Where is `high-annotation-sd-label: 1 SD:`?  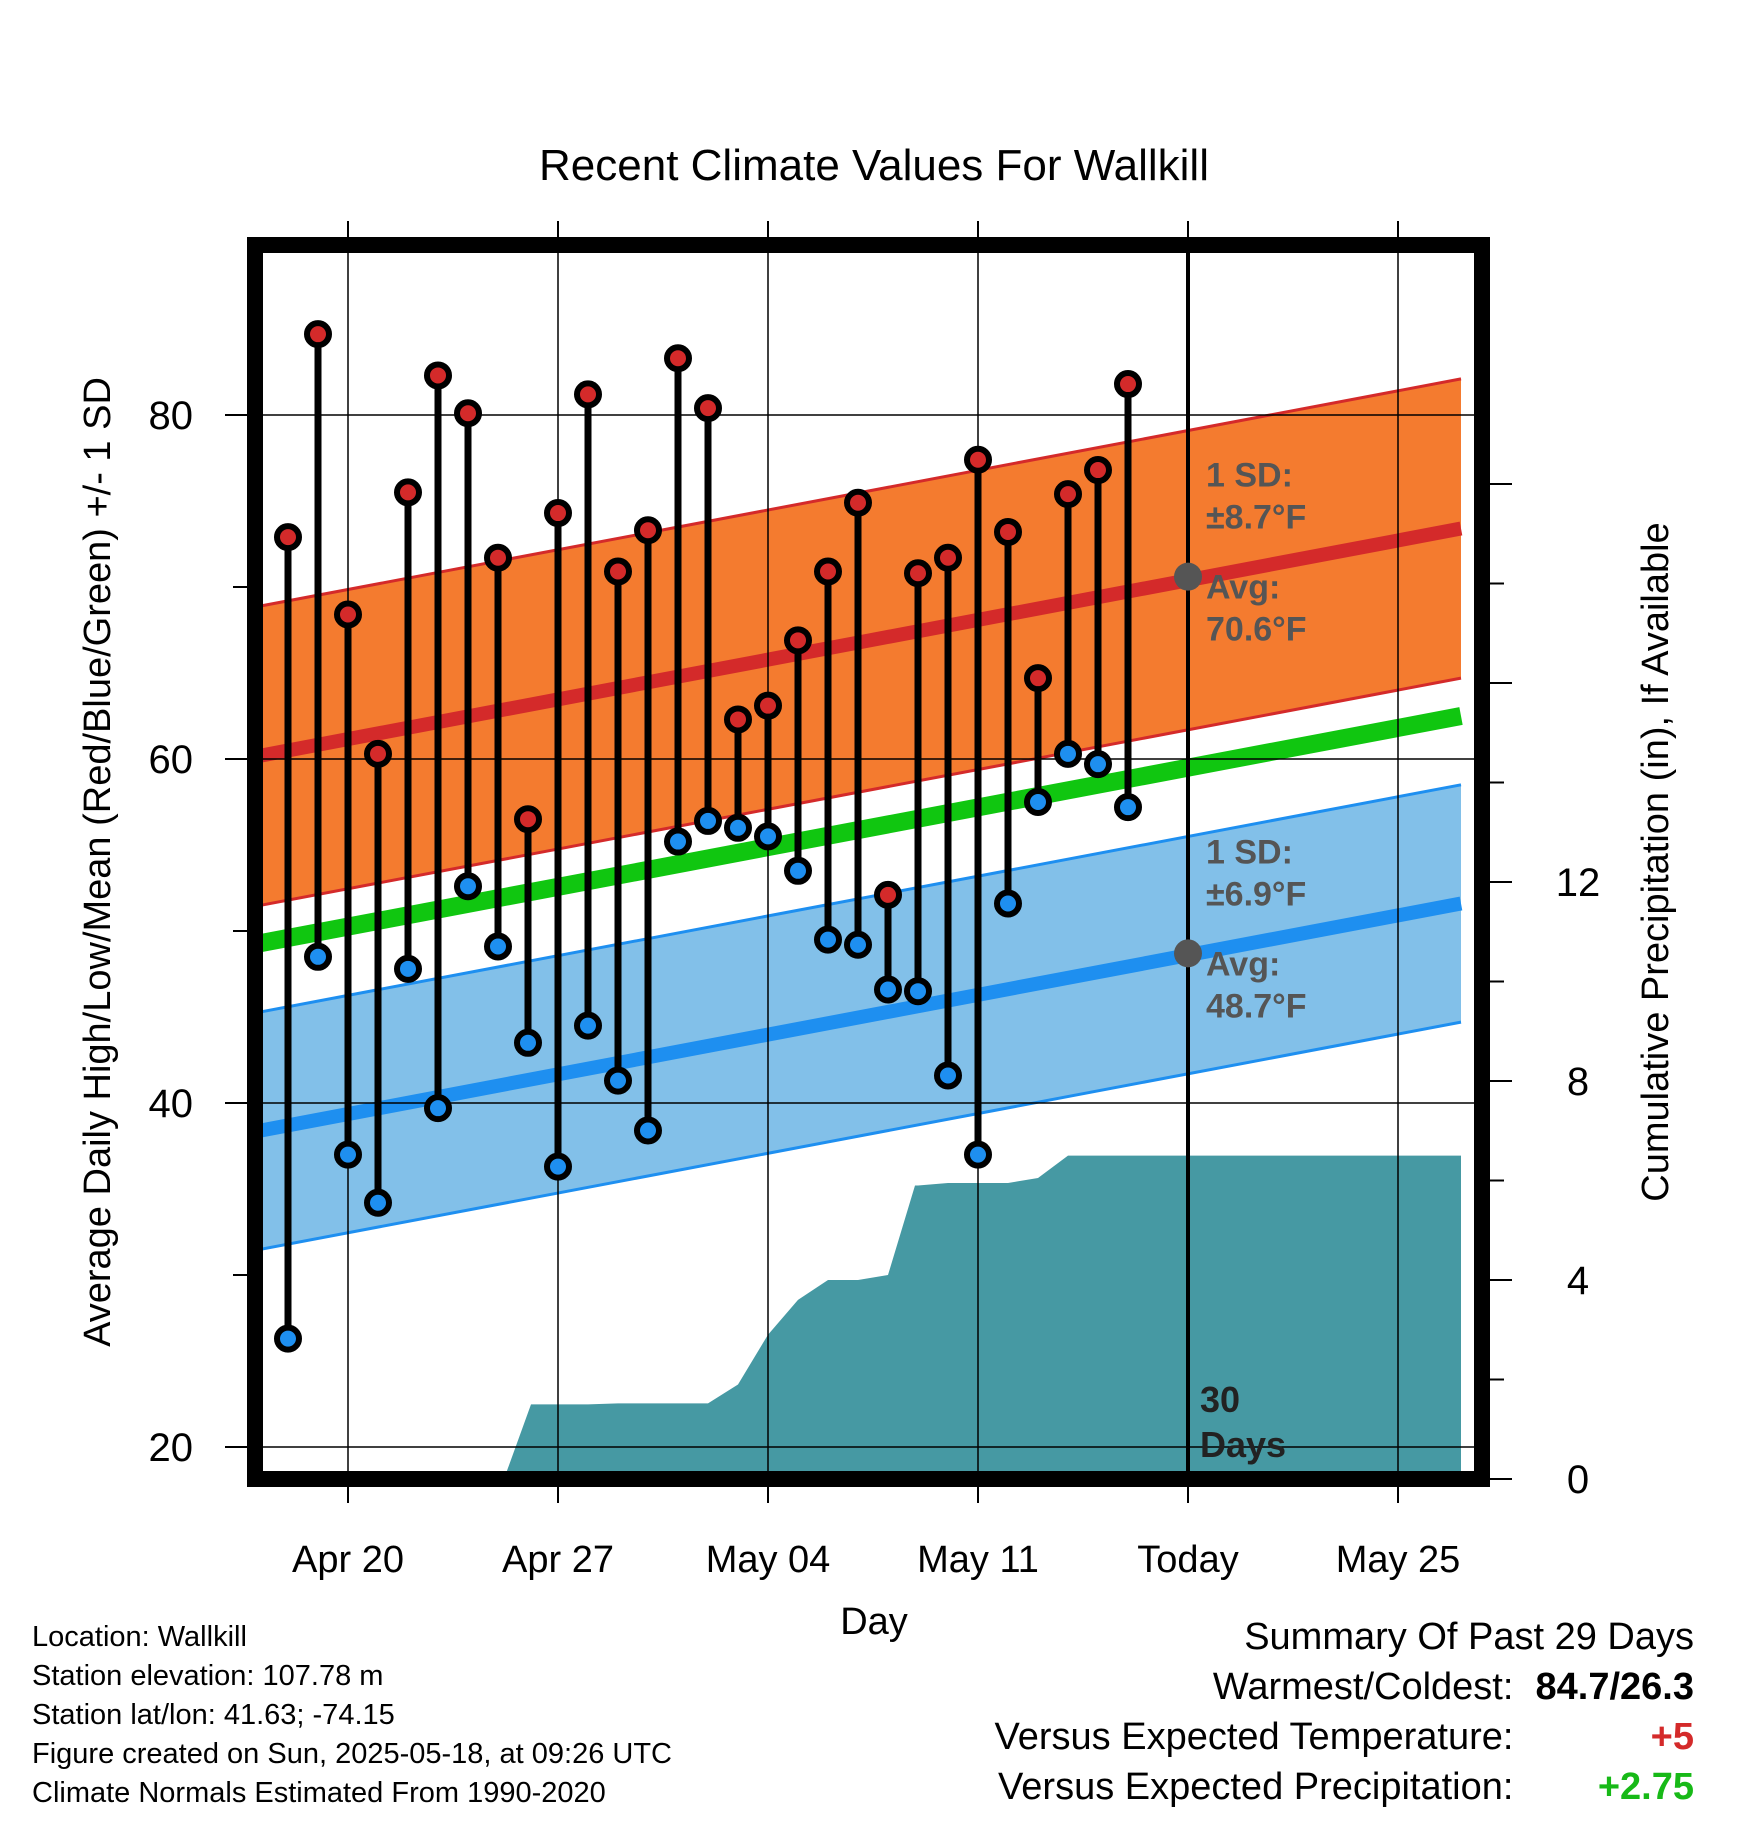 high-annotation-sd-label: 1 SD: is located at coordinates (1249, 476).